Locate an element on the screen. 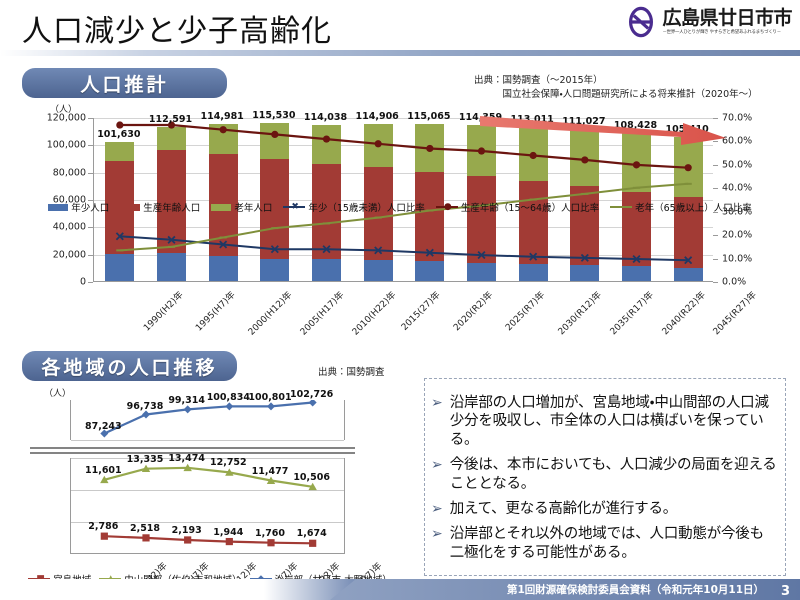 The width and height of the screenshot is (800, 600). legend-label: 年少人口 is located at coordinates (90, 208).